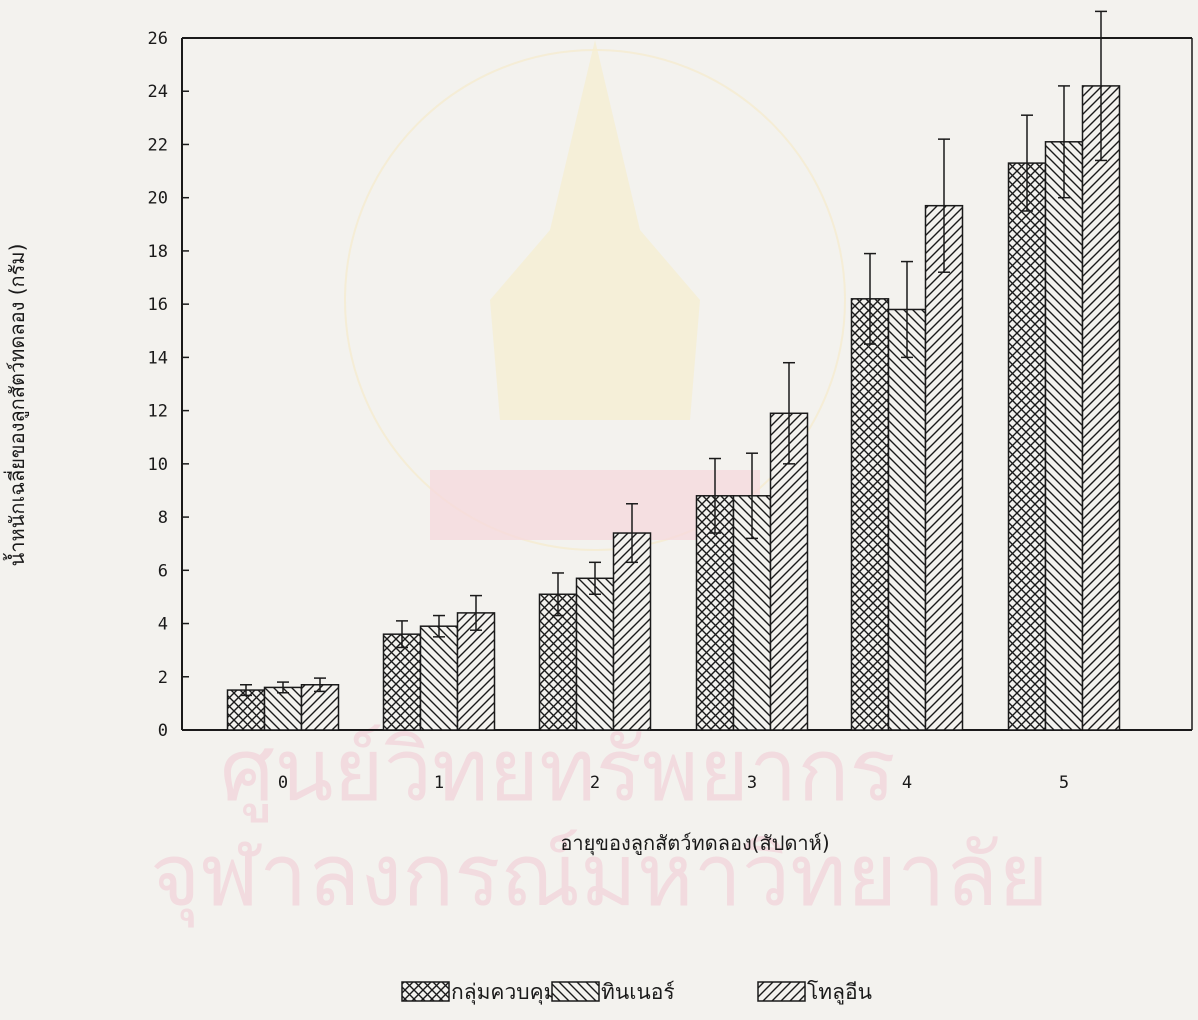 Image resolution: width=1198 pixels, height=1020 pixels. Describe the element at coordinates (781, 991) in the screenshot. I see `legend-swatch-slash` at that location.